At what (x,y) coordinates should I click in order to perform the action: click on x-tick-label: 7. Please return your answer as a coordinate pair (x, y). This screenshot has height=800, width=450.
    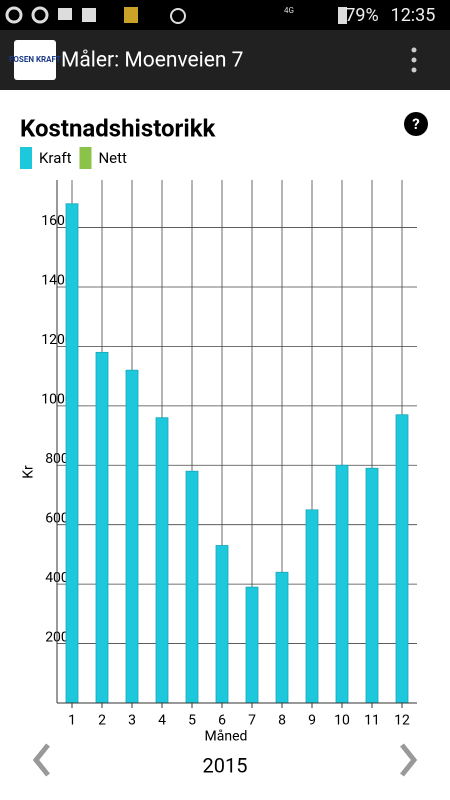
    Looking at the image, I should click on (252, 721).